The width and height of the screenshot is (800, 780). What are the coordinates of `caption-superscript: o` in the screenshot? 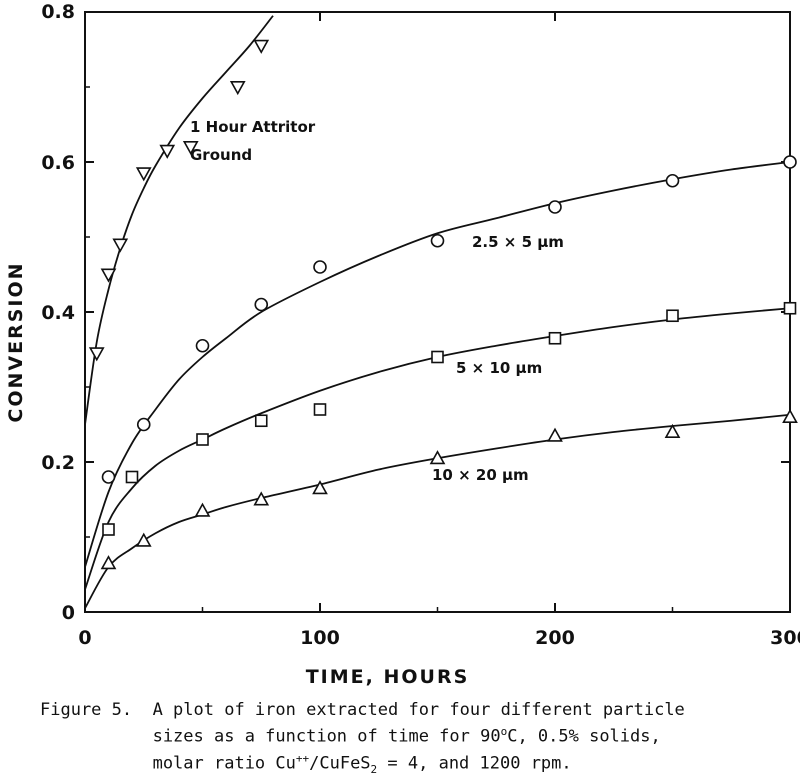 It's located at (504, 731).